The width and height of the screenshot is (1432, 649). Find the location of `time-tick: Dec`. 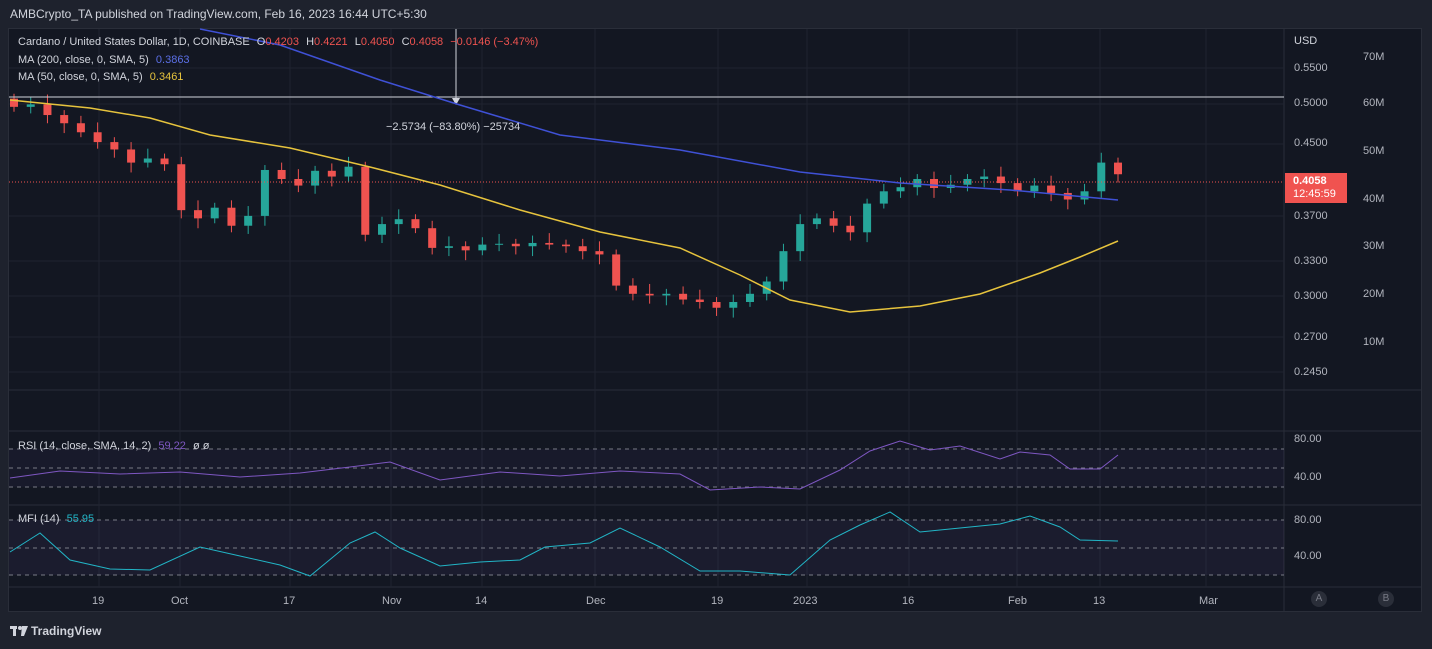

time-tick: Dec is located at coordinates (596, 601).